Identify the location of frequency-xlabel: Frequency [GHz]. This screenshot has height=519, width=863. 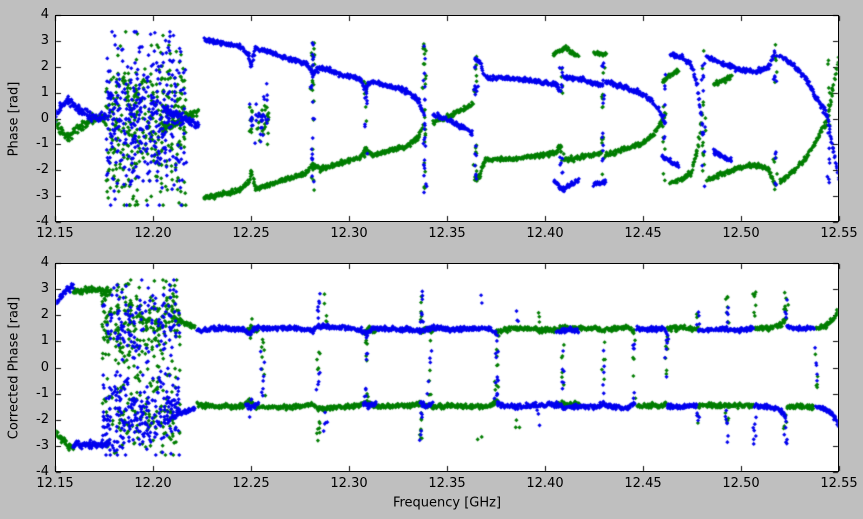
(447, 503).